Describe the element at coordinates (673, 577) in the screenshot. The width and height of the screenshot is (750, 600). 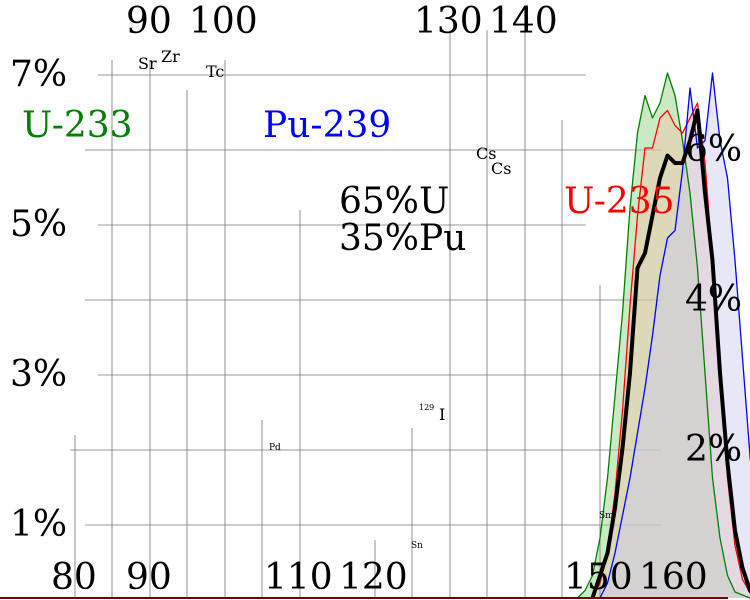
I see `x-tick-bottom-160: 160` at that location.